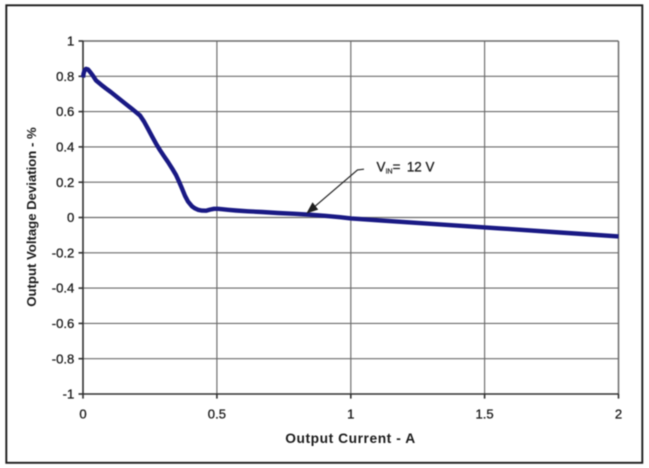  I want to click on svg-text: -0.4, so click(63, 288).